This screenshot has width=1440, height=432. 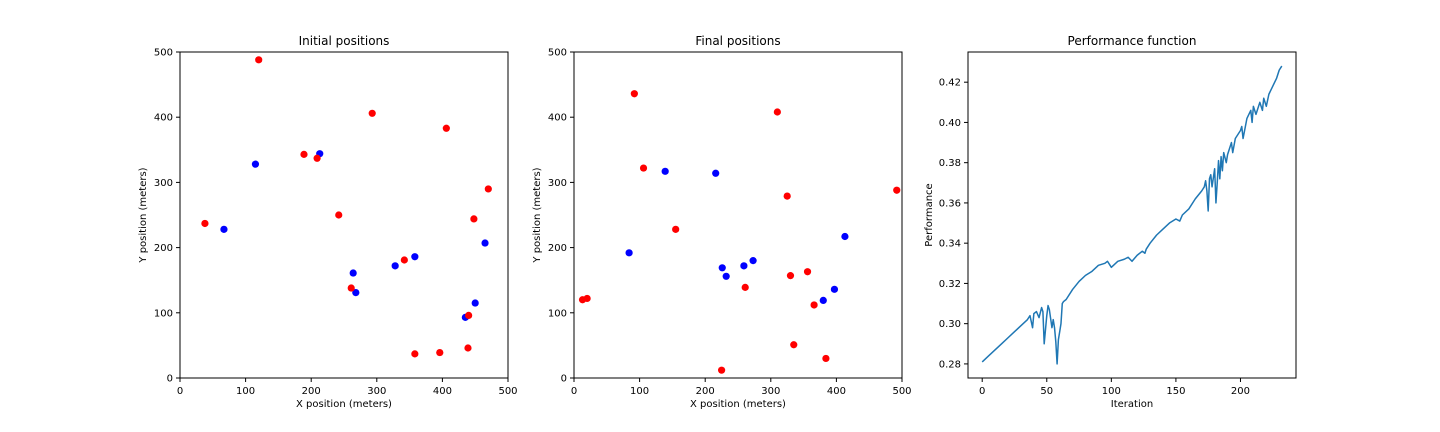 What do you see at coordinates (1175, 391) in the screenshot?
I see `x-tick-label: 150` at bounding box center [1175, 391].